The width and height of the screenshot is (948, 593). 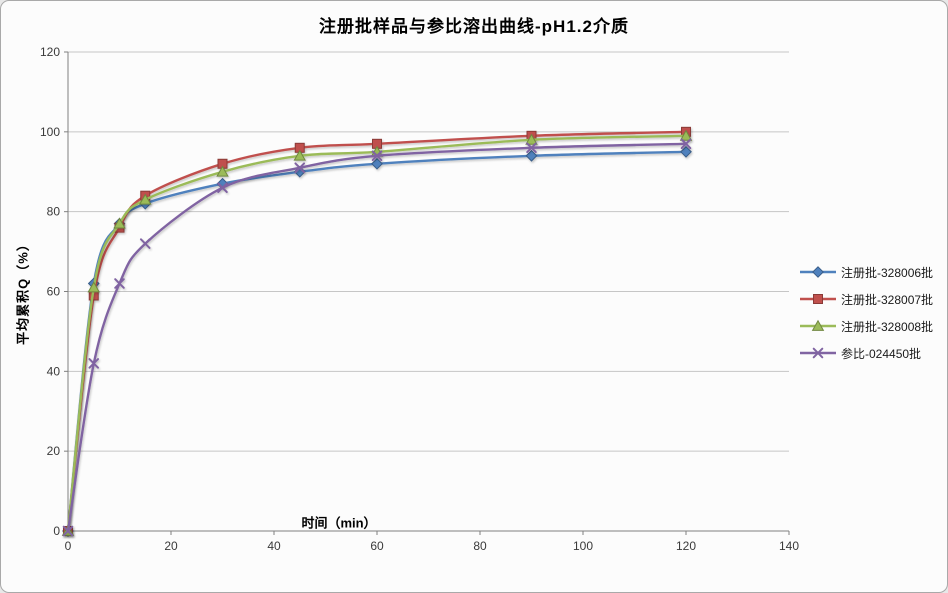 What do you see at coordinates (54, 212) in the screenshot?
I see `y-tick-label: 80` at bounding box center [54, 212].